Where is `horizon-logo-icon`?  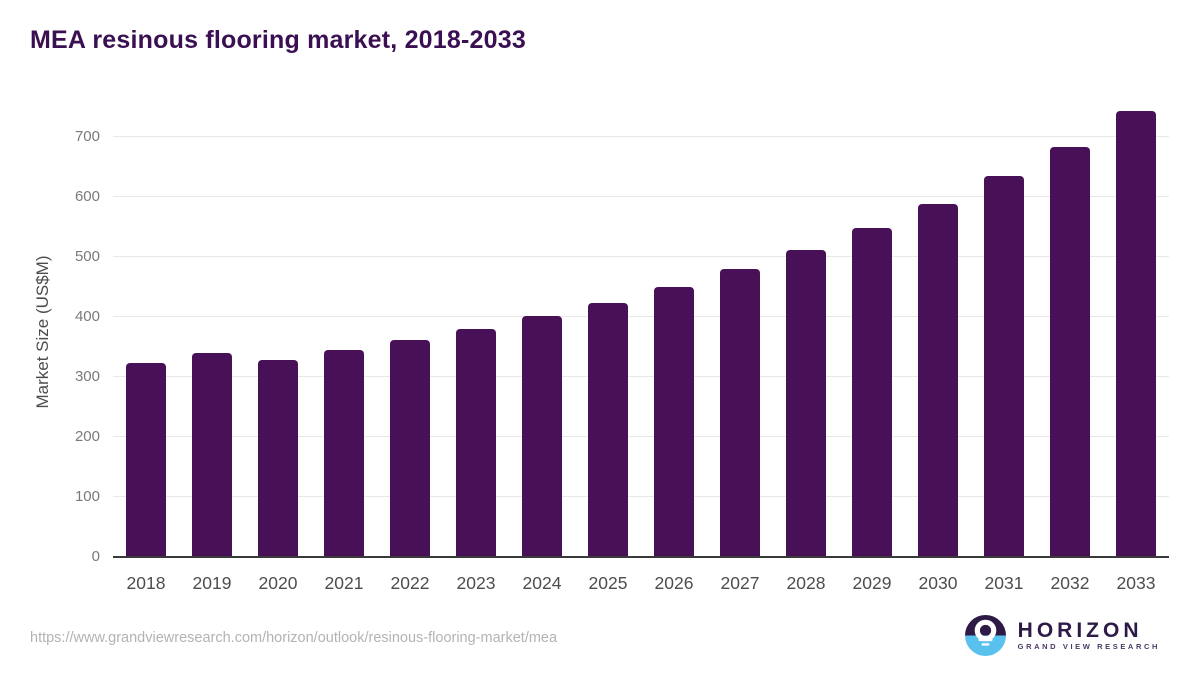 horizon-logo-icon is located at coordinates (985, 635).